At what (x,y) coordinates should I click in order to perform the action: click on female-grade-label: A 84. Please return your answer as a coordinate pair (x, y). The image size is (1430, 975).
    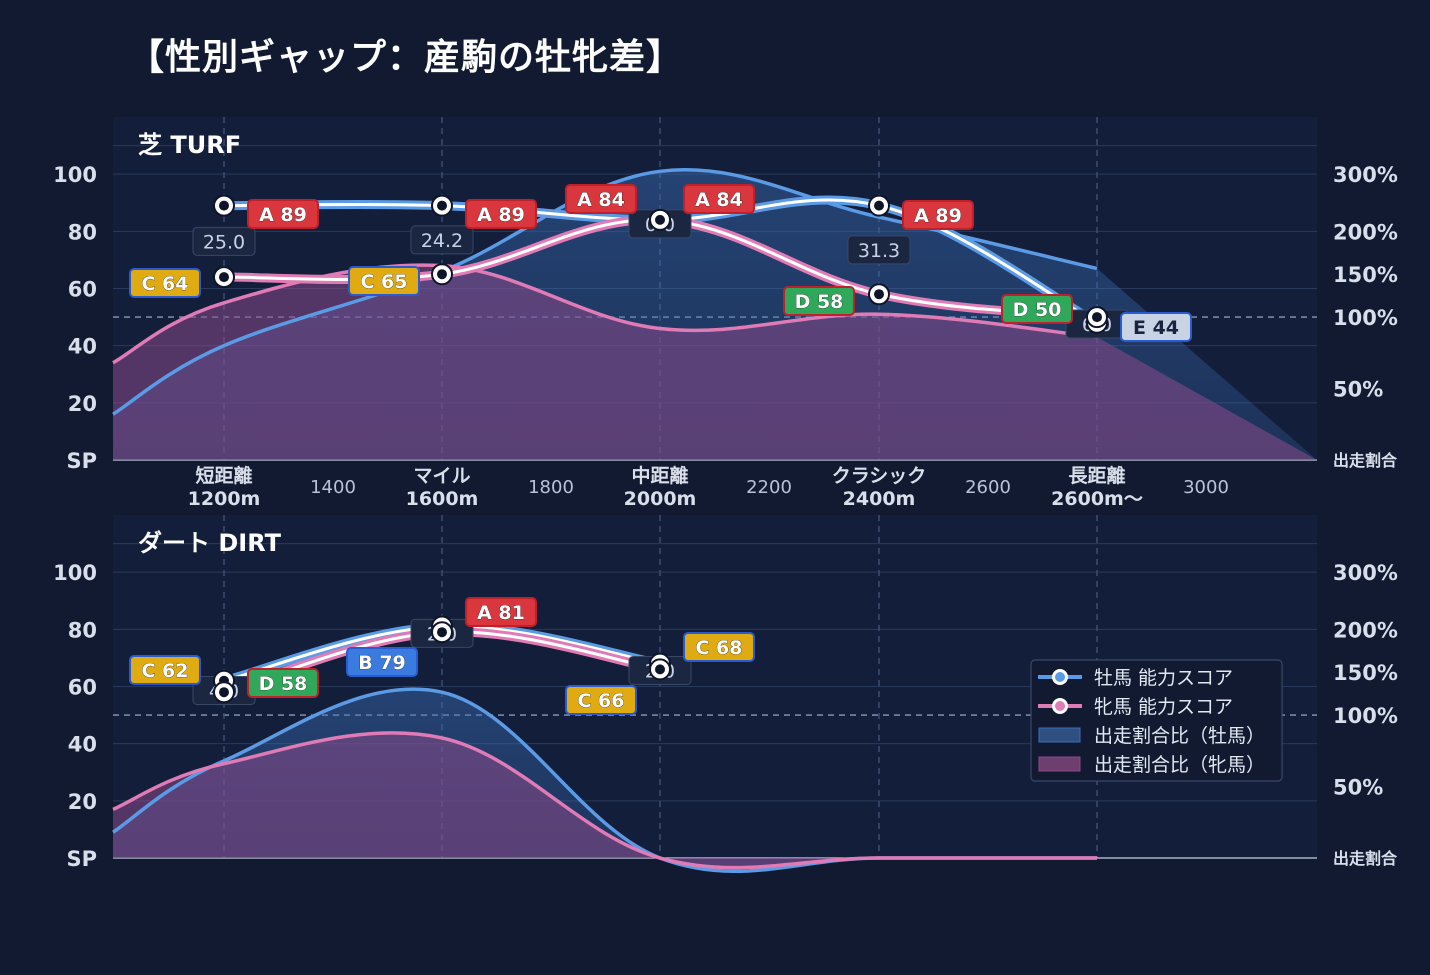
    Looking at the image, I should click on (719, 199).